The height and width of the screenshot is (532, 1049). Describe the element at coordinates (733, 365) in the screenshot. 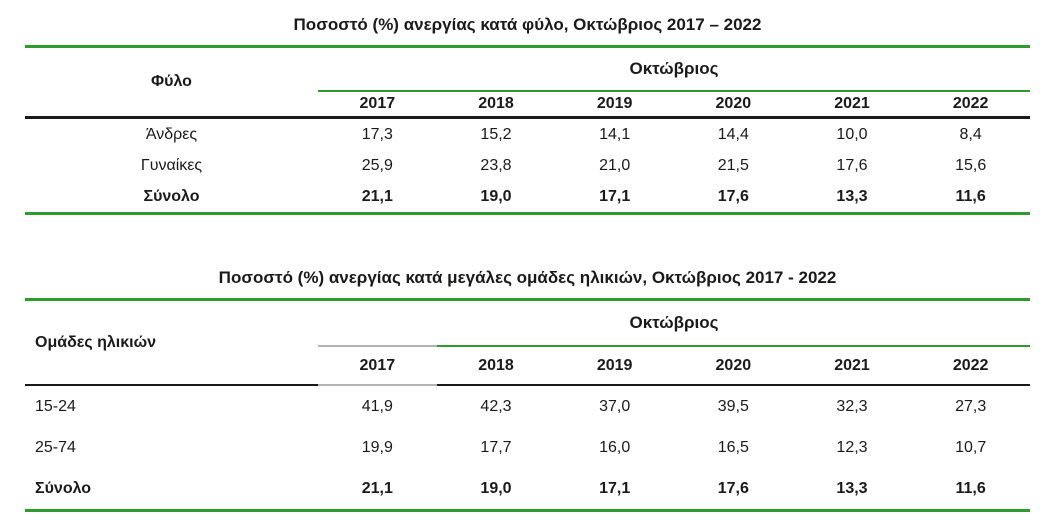

I see `table2-year-header: 2020` at that location.